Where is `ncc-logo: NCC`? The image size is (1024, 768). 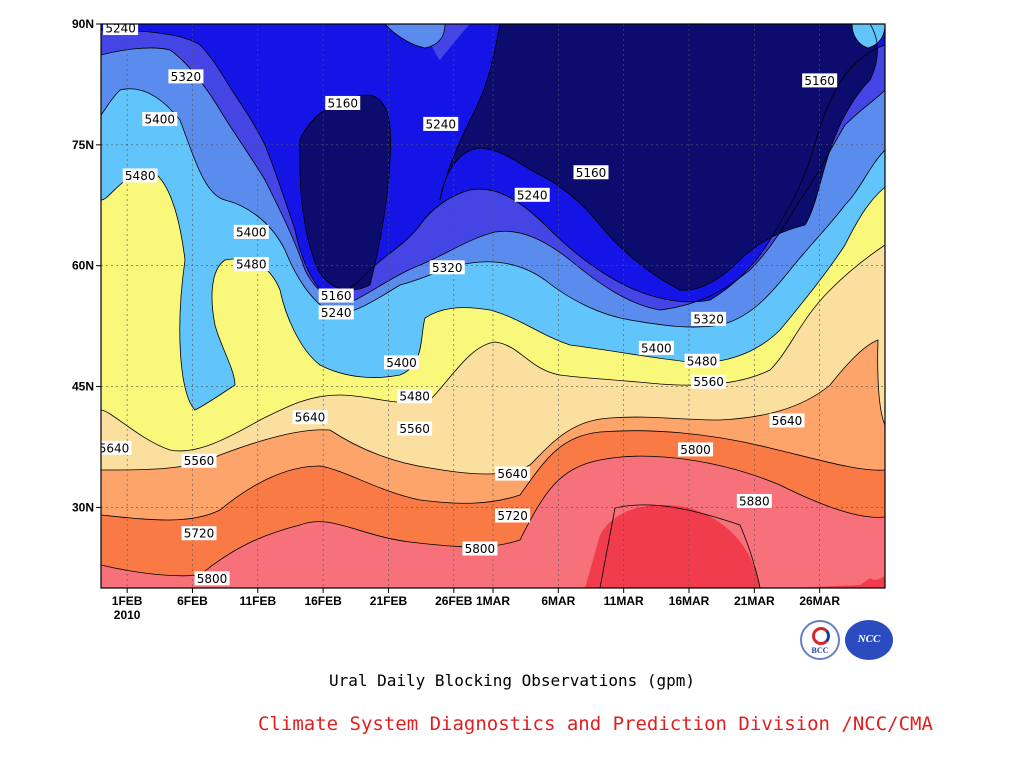
ncc-logo: NCC is located at coordinates (869, 640).